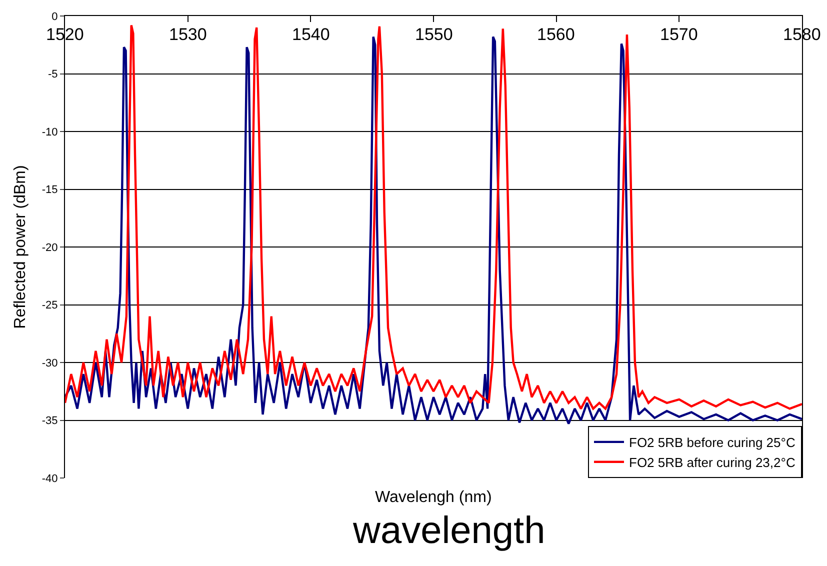  Describe the element at coordinates (556, 34) in the screenshot. I see `x-tick-label: 1560` at that location.